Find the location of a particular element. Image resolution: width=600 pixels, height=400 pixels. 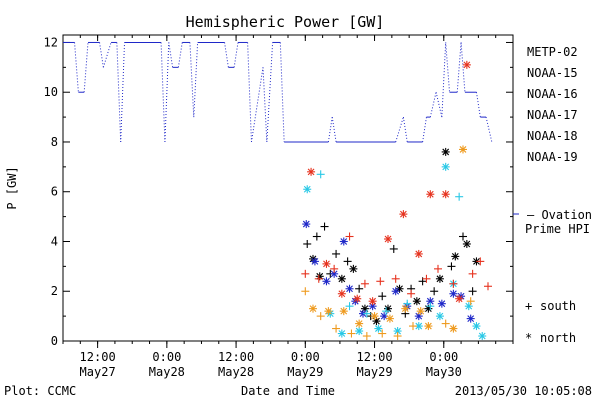

ovation-label-line2: Prime HPI is located at coordinates (557, 229).